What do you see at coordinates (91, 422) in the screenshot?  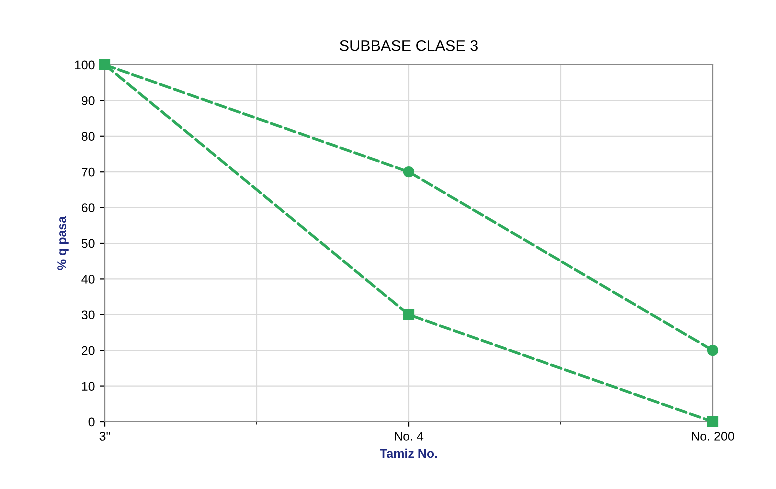 I see `y-tick-label: 0` at bounding box center [91, 422].